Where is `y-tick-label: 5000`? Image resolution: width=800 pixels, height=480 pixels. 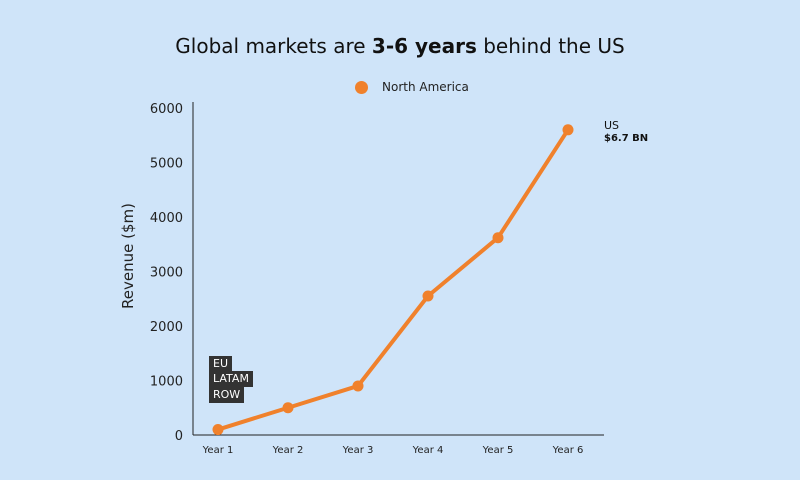
y-tick-label: 5000 is located at coordinates (166, 164).